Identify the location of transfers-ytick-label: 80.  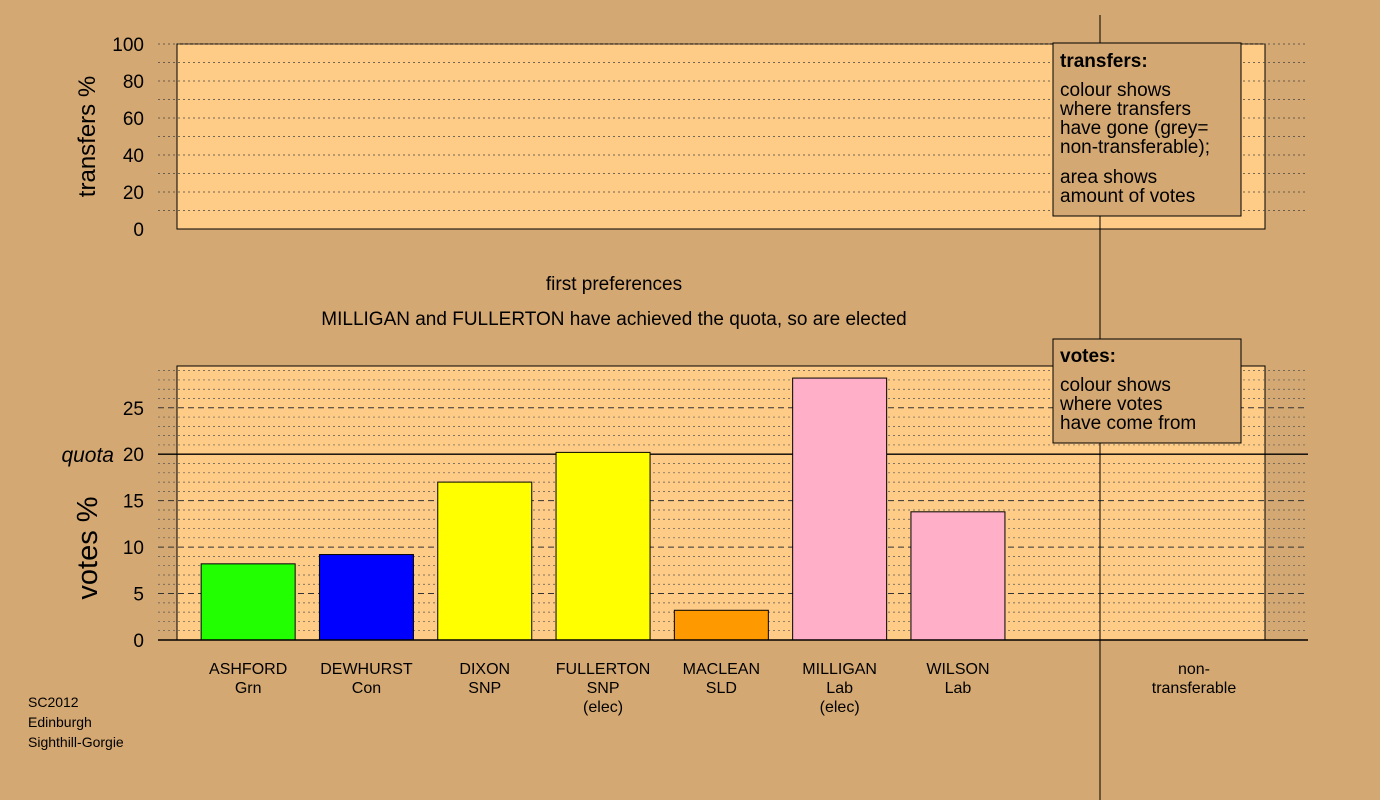
(133, 82).